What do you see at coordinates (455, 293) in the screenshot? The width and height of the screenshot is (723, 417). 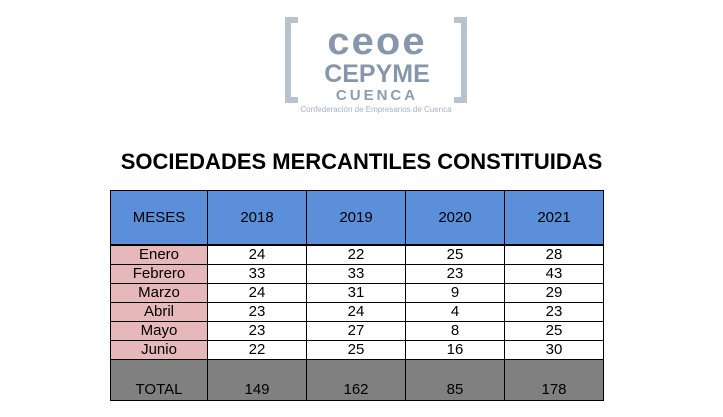 I see `value-cell: 9` at bounding box center [455, 293].